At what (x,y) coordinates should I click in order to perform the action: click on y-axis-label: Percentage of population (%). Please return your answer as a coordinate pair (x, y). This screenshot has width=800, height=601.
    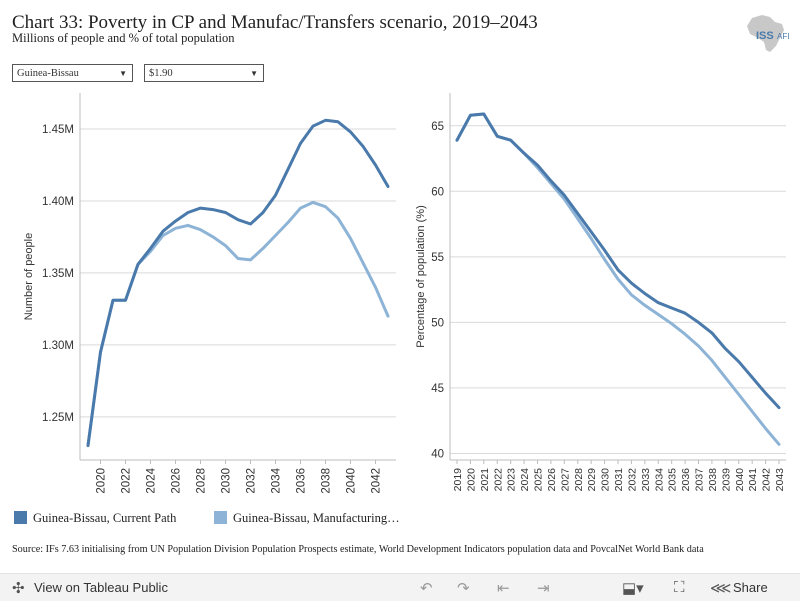
    Looking at the image, I should click on (421, 276).